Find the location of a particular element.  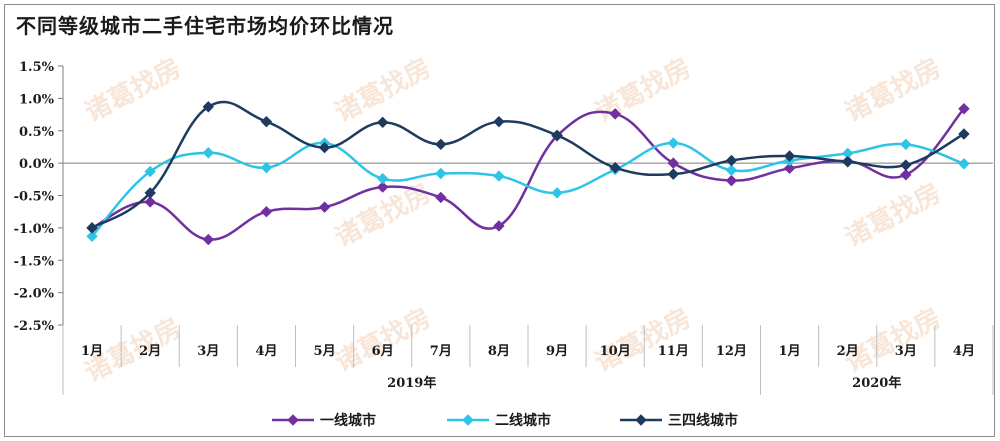

y-tick-label: 0.5% is located at coordinates (37, 132).